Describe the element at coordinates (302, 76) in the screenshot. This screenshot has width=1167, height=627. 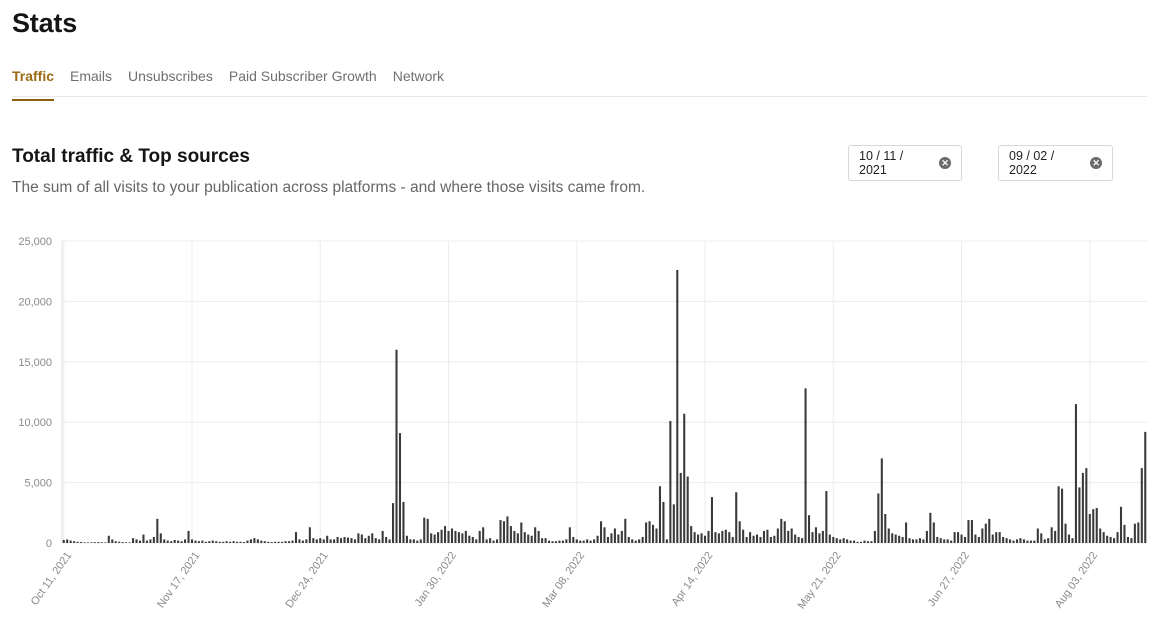
I see `tab-paid-subscriber-growth: Paid Subscriber Growth` at that location.